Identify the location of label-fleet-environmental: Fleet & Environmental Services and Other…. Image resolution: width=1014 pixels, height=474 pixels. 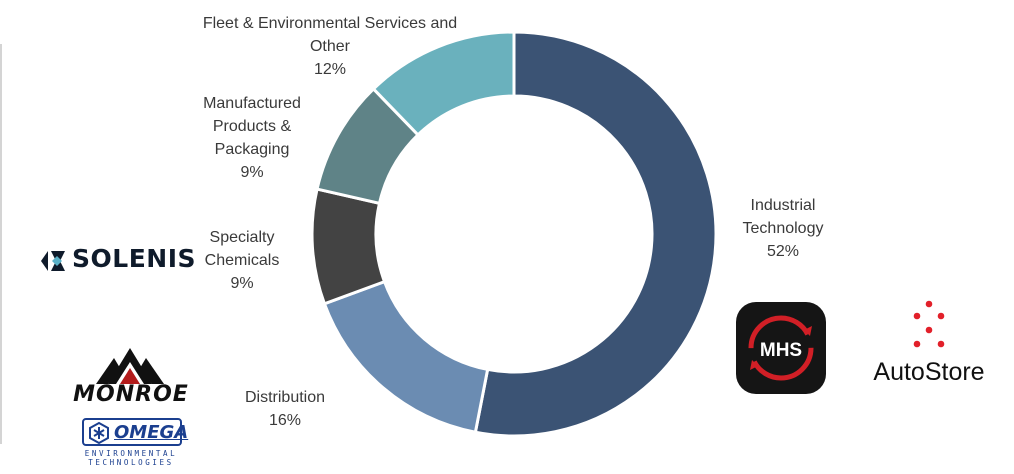
(330, 46).